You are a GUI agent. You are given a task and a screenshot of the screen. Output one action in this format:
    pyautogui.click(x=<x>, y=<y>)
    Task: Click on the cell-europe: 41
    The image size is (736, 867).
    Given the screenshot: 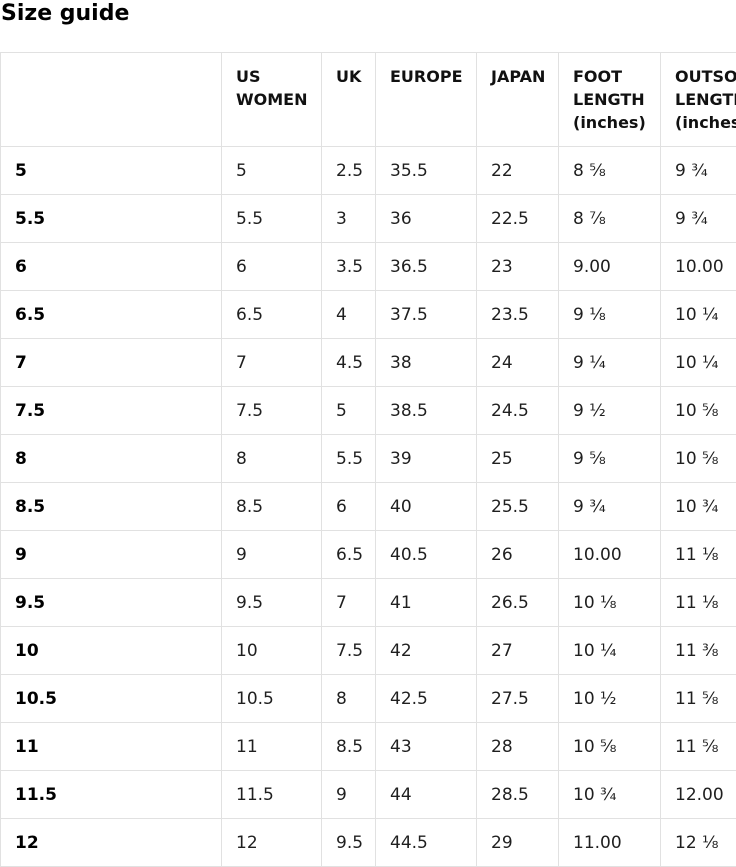 What is the action you would take?
    pyautogui.click(x=426, y=602)
    